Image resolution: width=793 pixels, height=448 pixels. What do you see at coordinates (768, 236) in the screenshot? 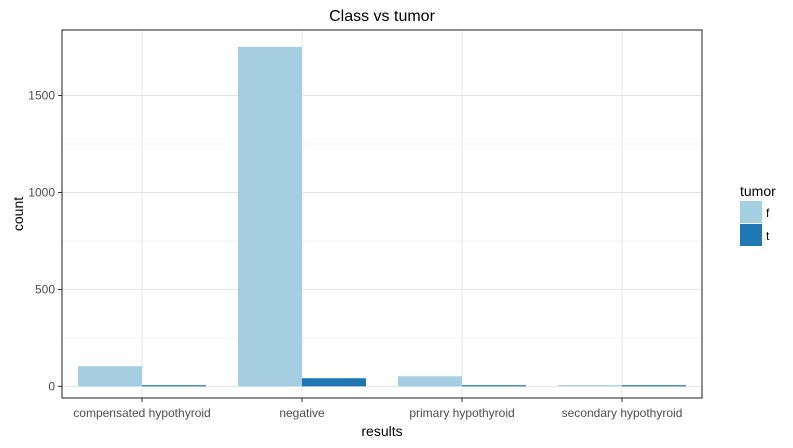
I see `legend-label: t` at bounding box center [768, 236].